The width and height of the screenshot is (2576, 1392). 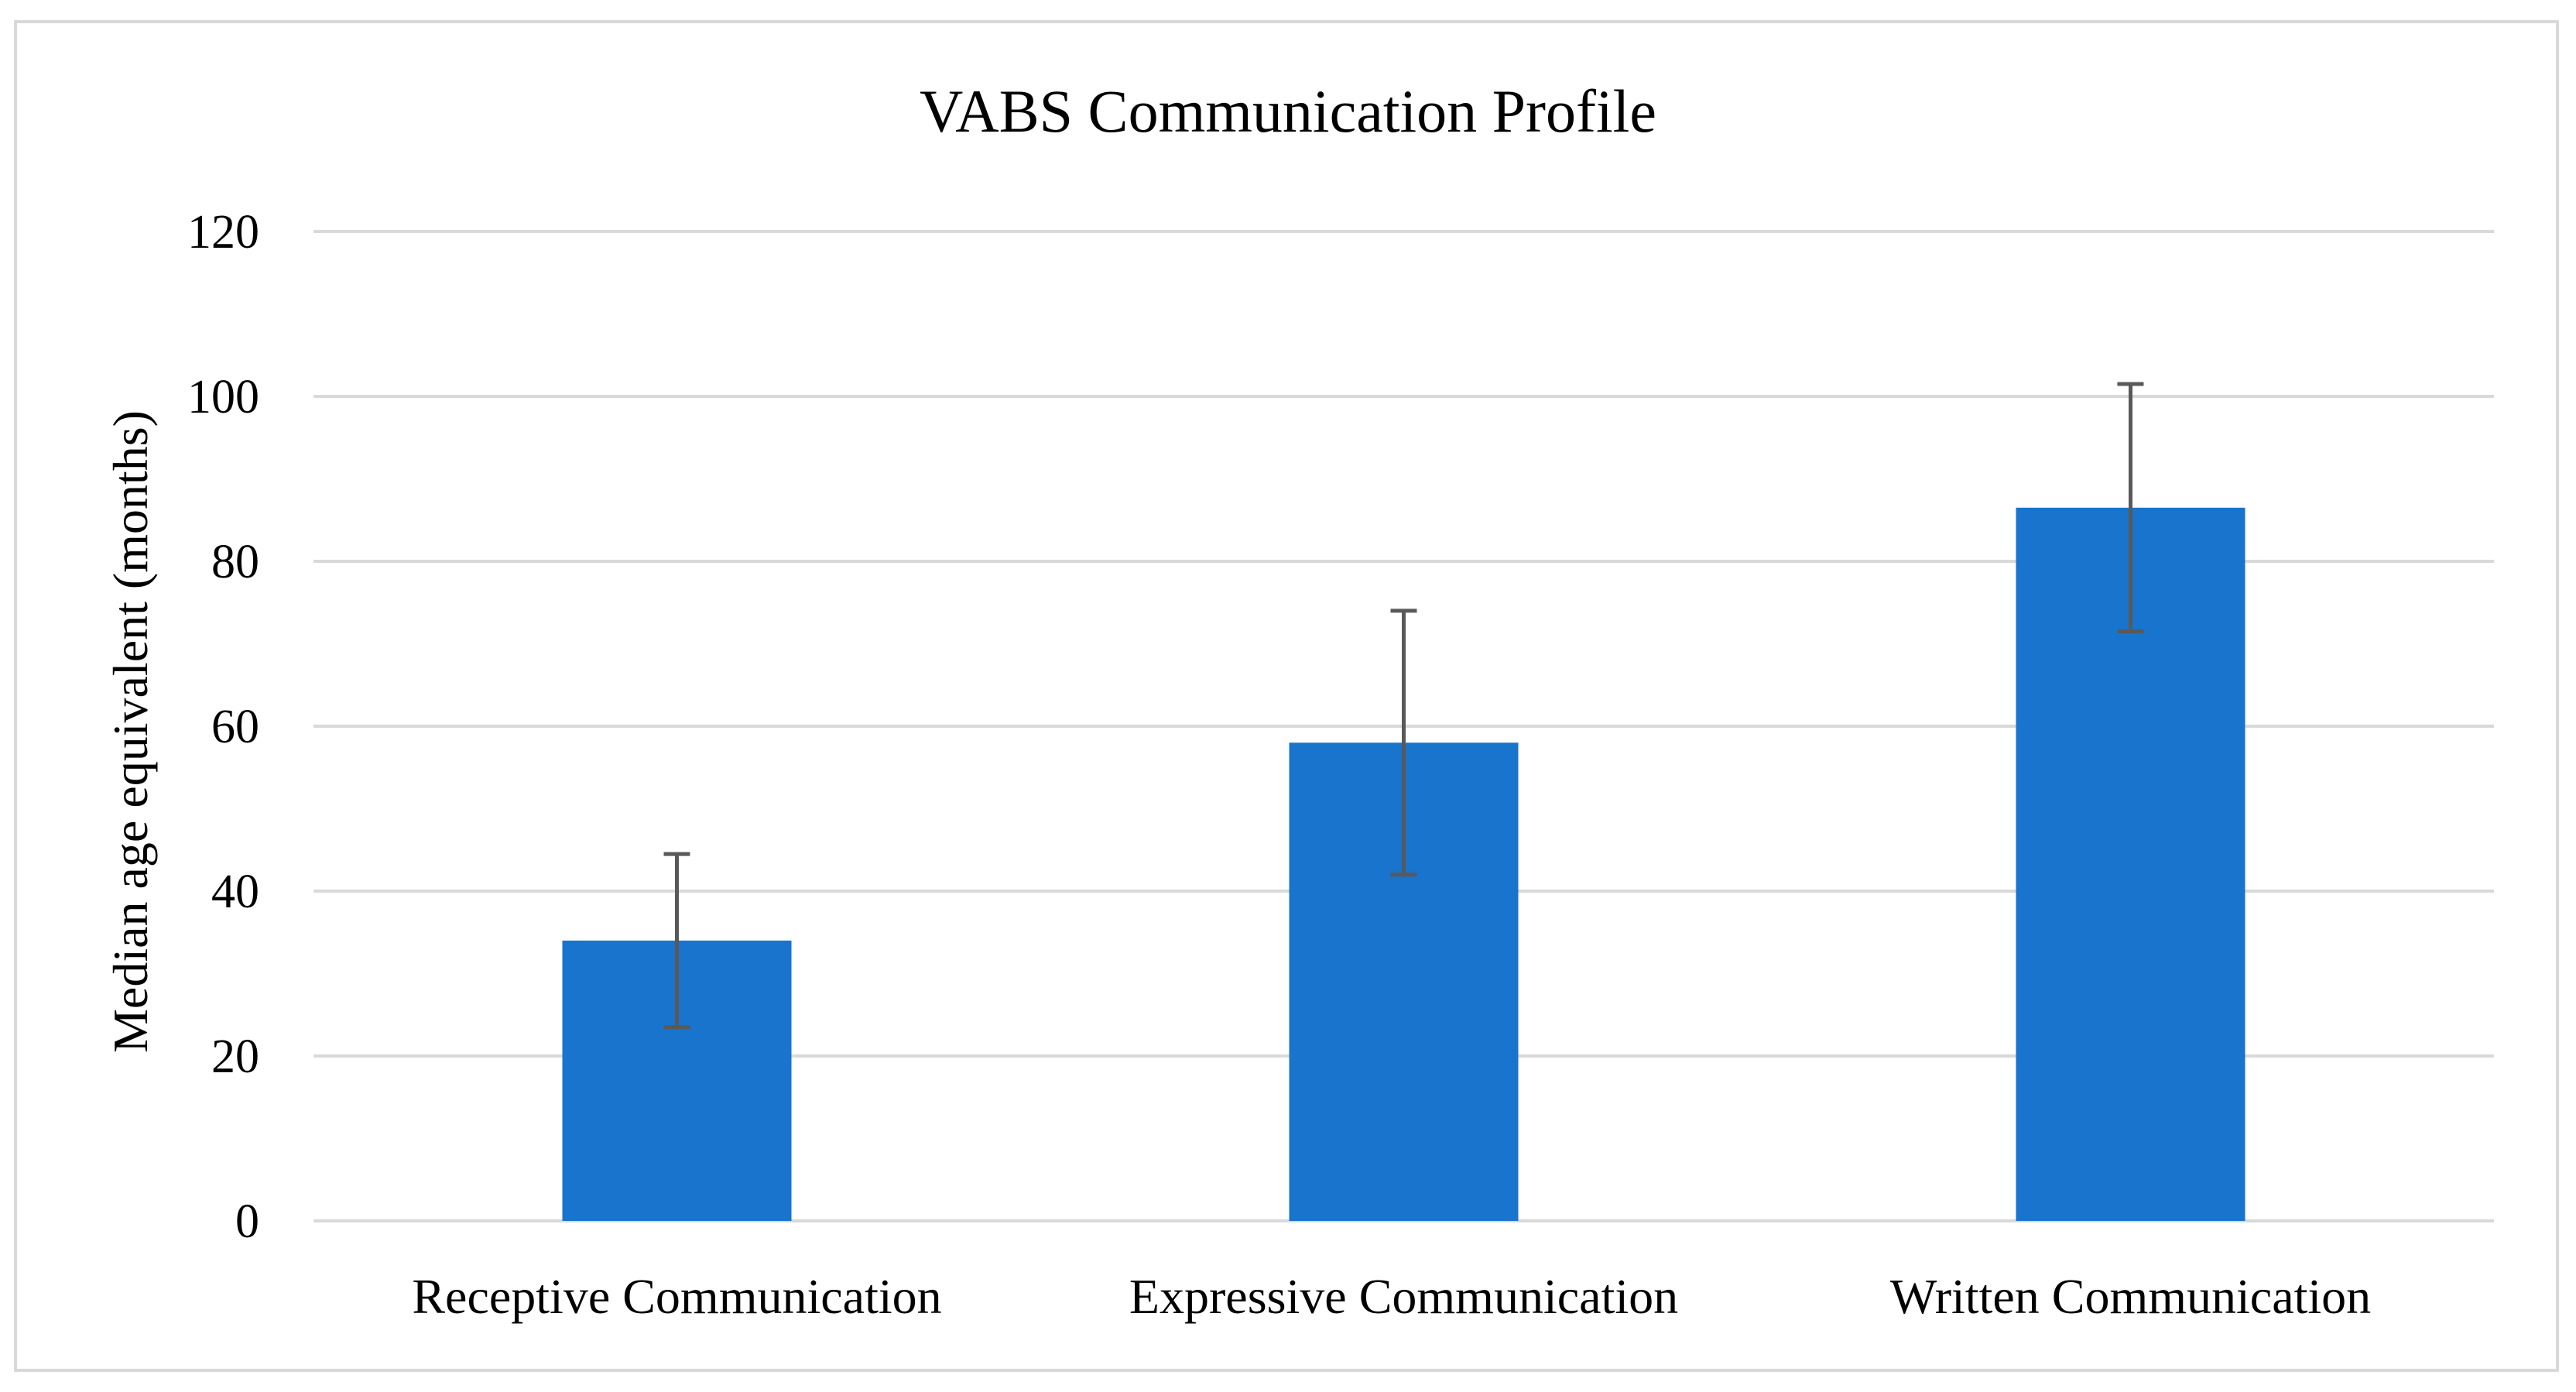 I want to click on y-tick-label: 40, so click(x=235, y=892).